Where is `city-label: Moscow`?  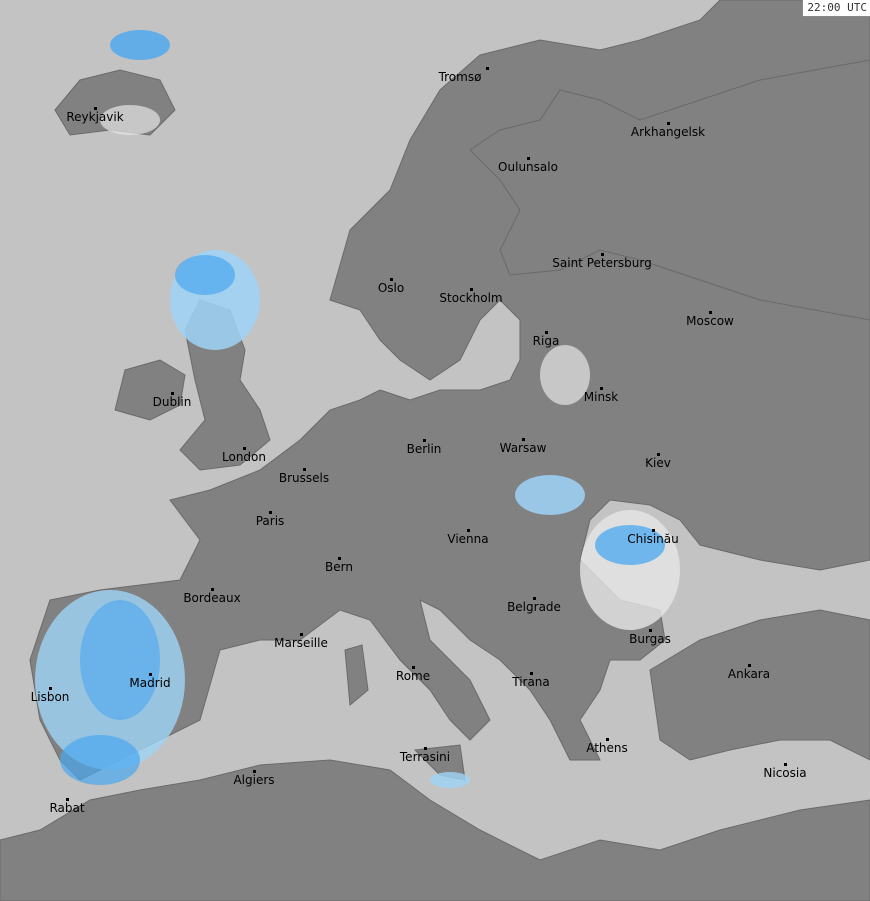
city-label: Moscow is located at coordinates (710, 321).